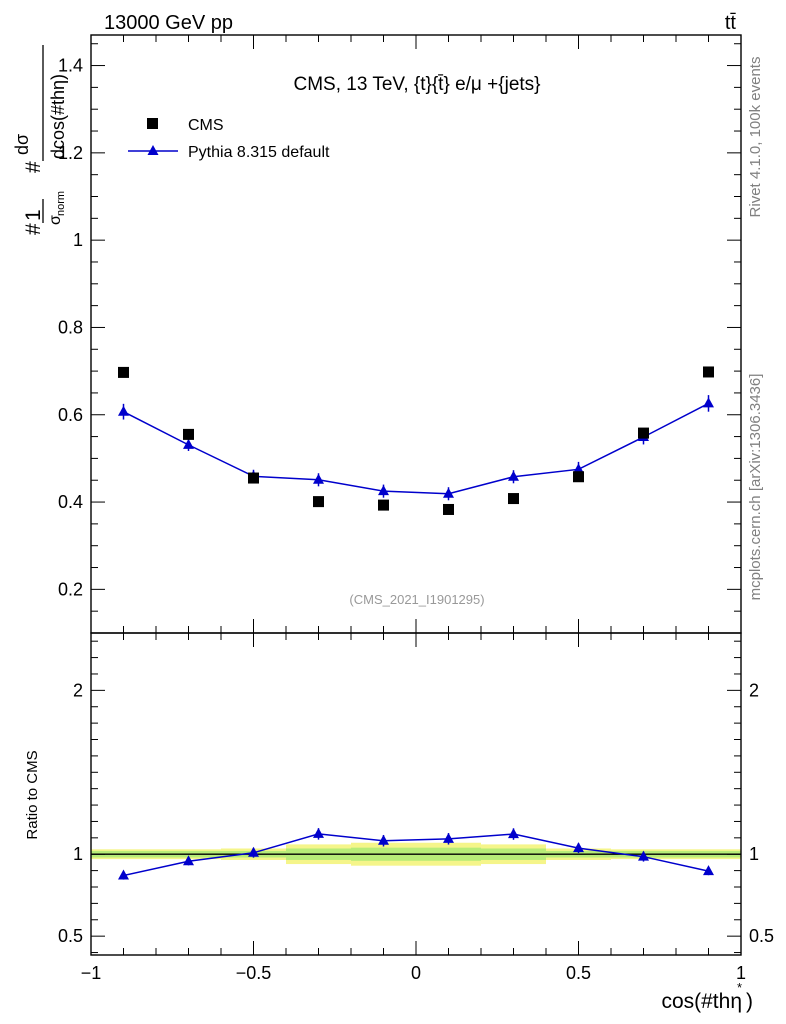 The width and height of the screenshot is (786, 1024). What do you see at coordinates (416, 84) in the screenshot?
I see `chart-title: CMS, 13 TeV, {t}{t̄} e/μ +{jets}` at bounding box center [416, 84].